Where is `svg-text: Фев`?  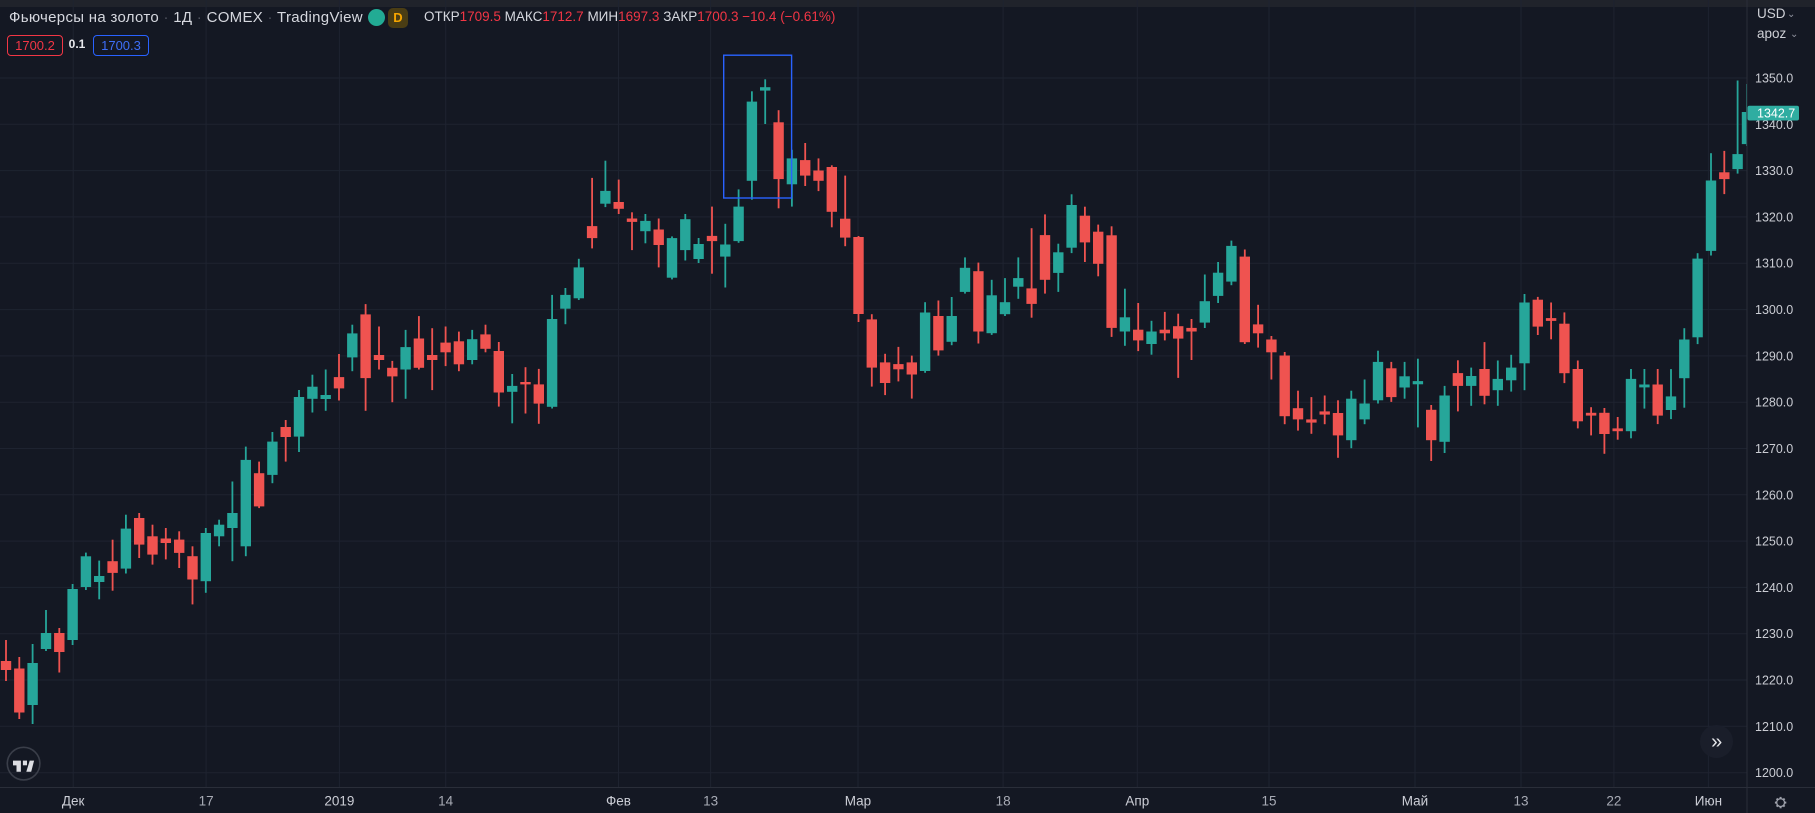
svg-text: Фев is located at coordinates (618, 801).